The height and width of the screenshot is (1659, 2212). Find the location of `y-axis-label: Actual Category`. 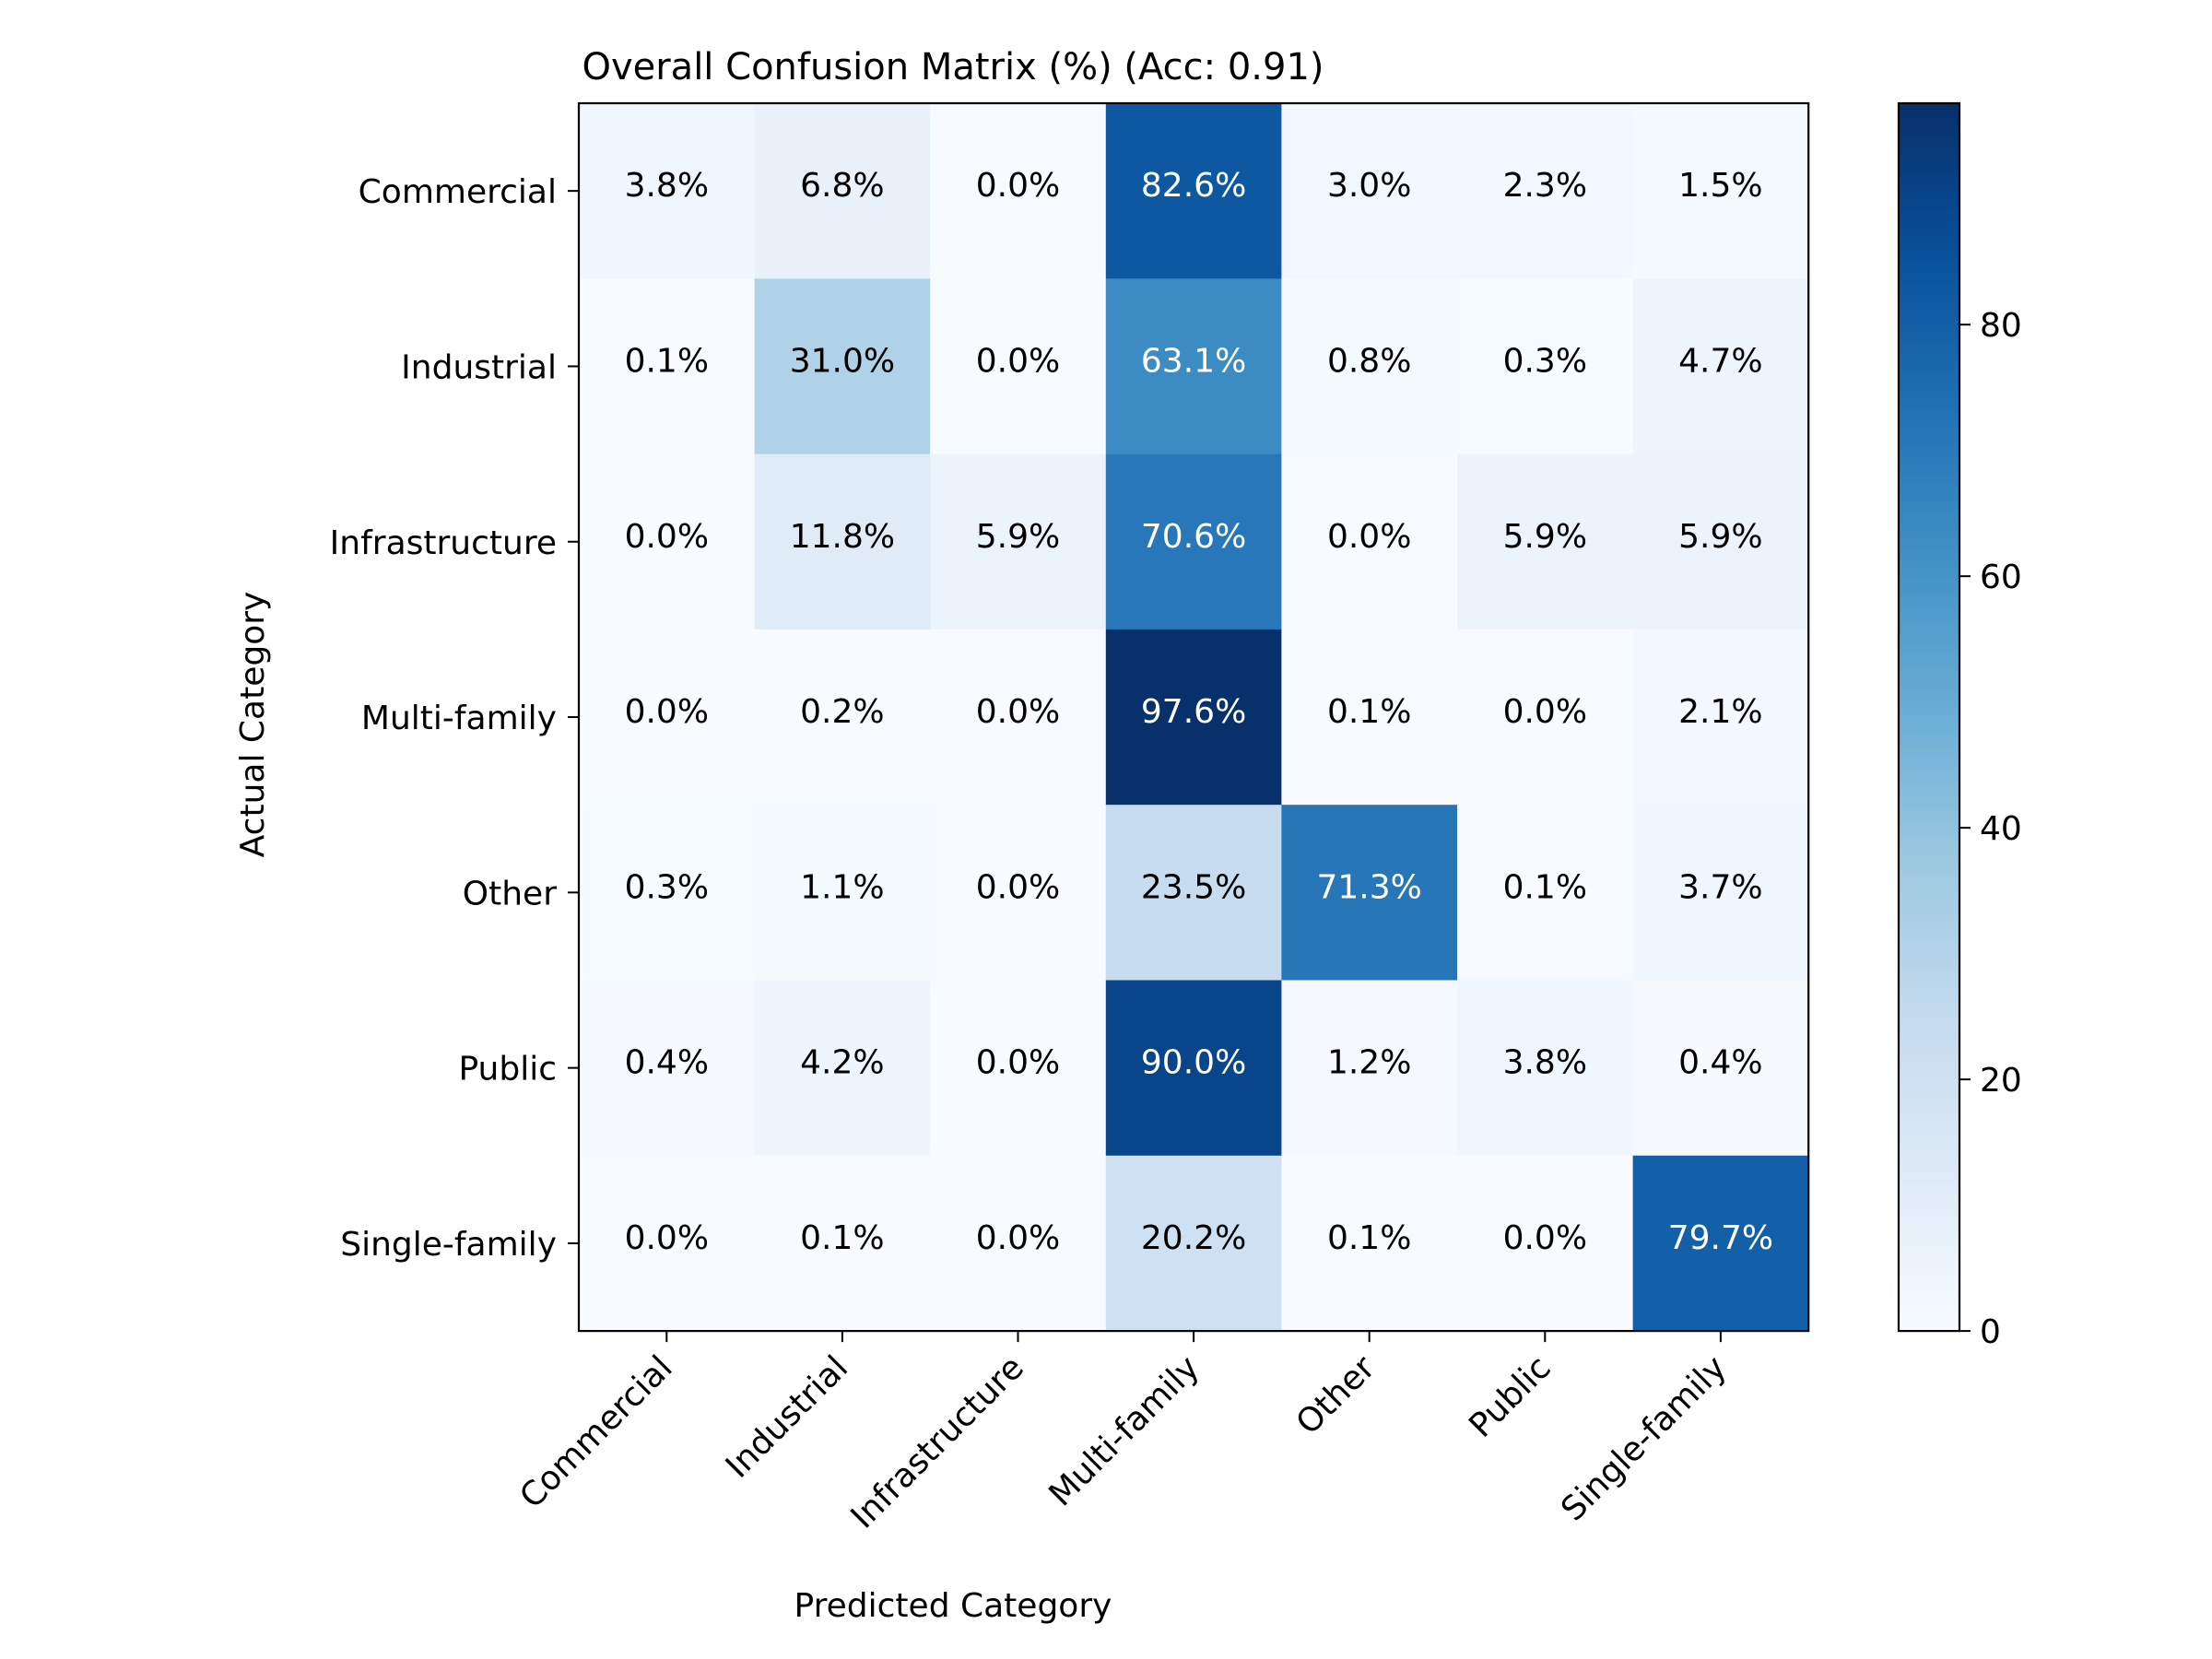

y-axis-label: Actual Category is located at coordinates (253, 725).